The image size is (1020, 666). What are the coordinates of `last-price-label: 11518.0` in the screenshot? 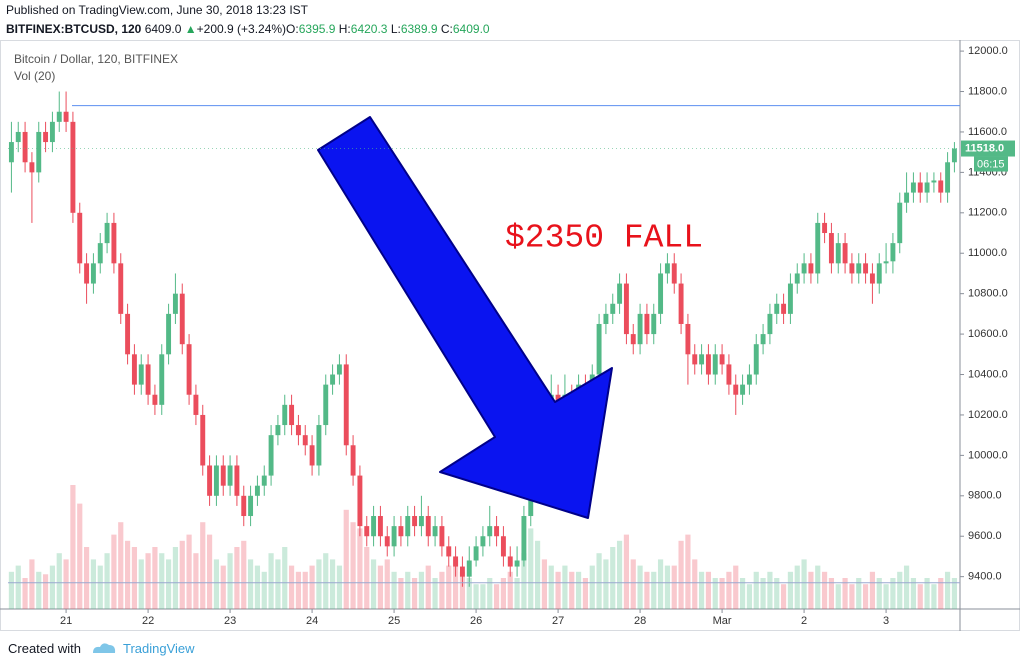 It's located at (984, 148).